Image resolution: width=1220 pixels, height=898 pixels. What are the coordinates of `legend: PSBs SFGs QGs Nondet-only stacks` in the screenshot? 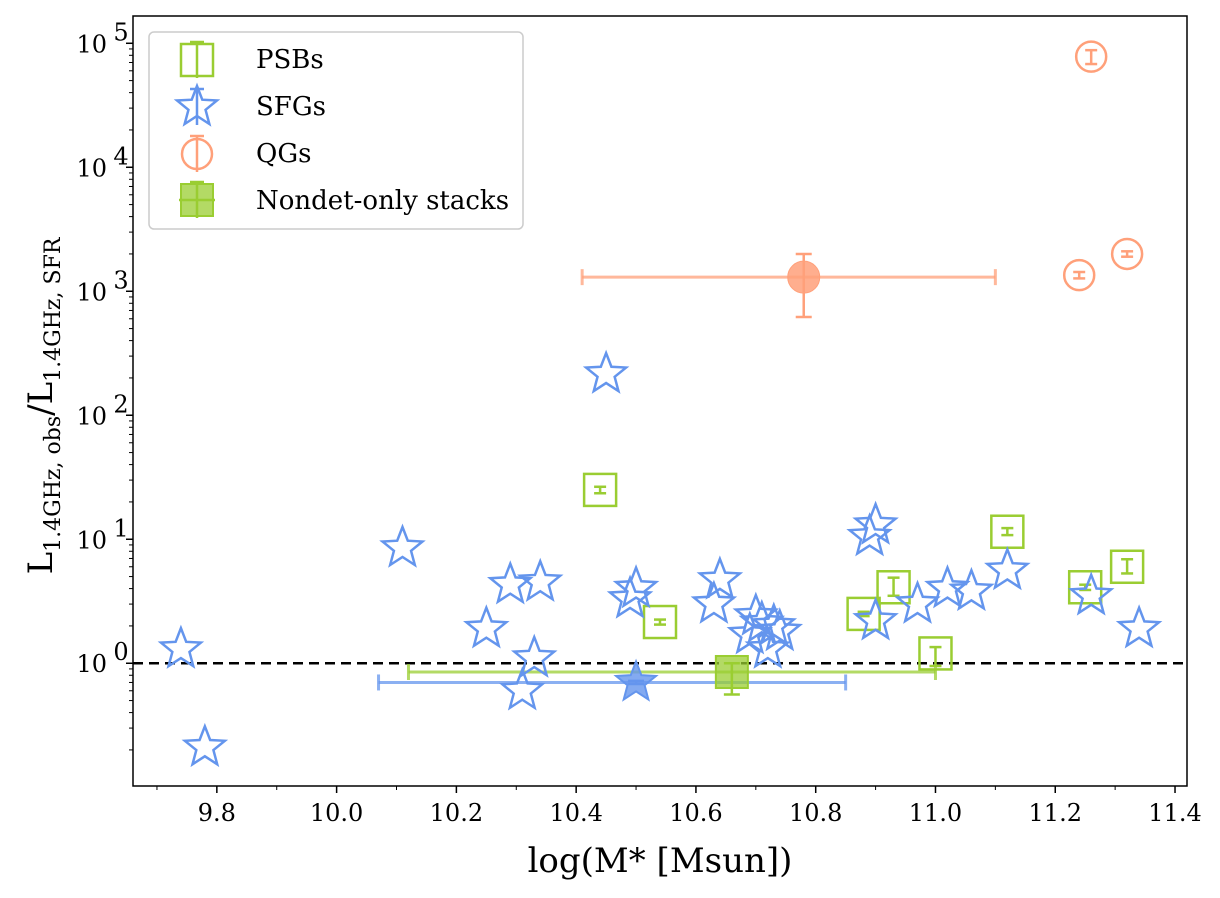 It's located at (336, 130).